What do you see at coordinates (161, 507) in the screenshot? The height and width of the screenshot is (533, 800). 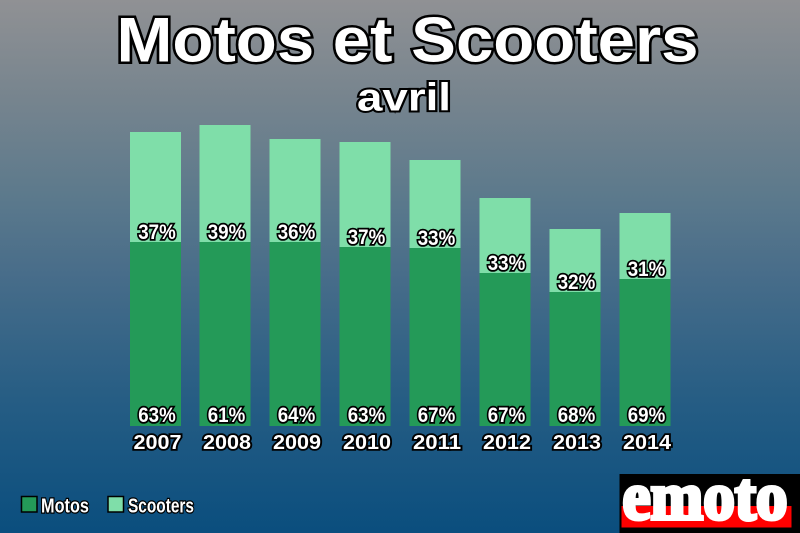 I see `svg-text: Scooters` at bounding box center [161, 507].